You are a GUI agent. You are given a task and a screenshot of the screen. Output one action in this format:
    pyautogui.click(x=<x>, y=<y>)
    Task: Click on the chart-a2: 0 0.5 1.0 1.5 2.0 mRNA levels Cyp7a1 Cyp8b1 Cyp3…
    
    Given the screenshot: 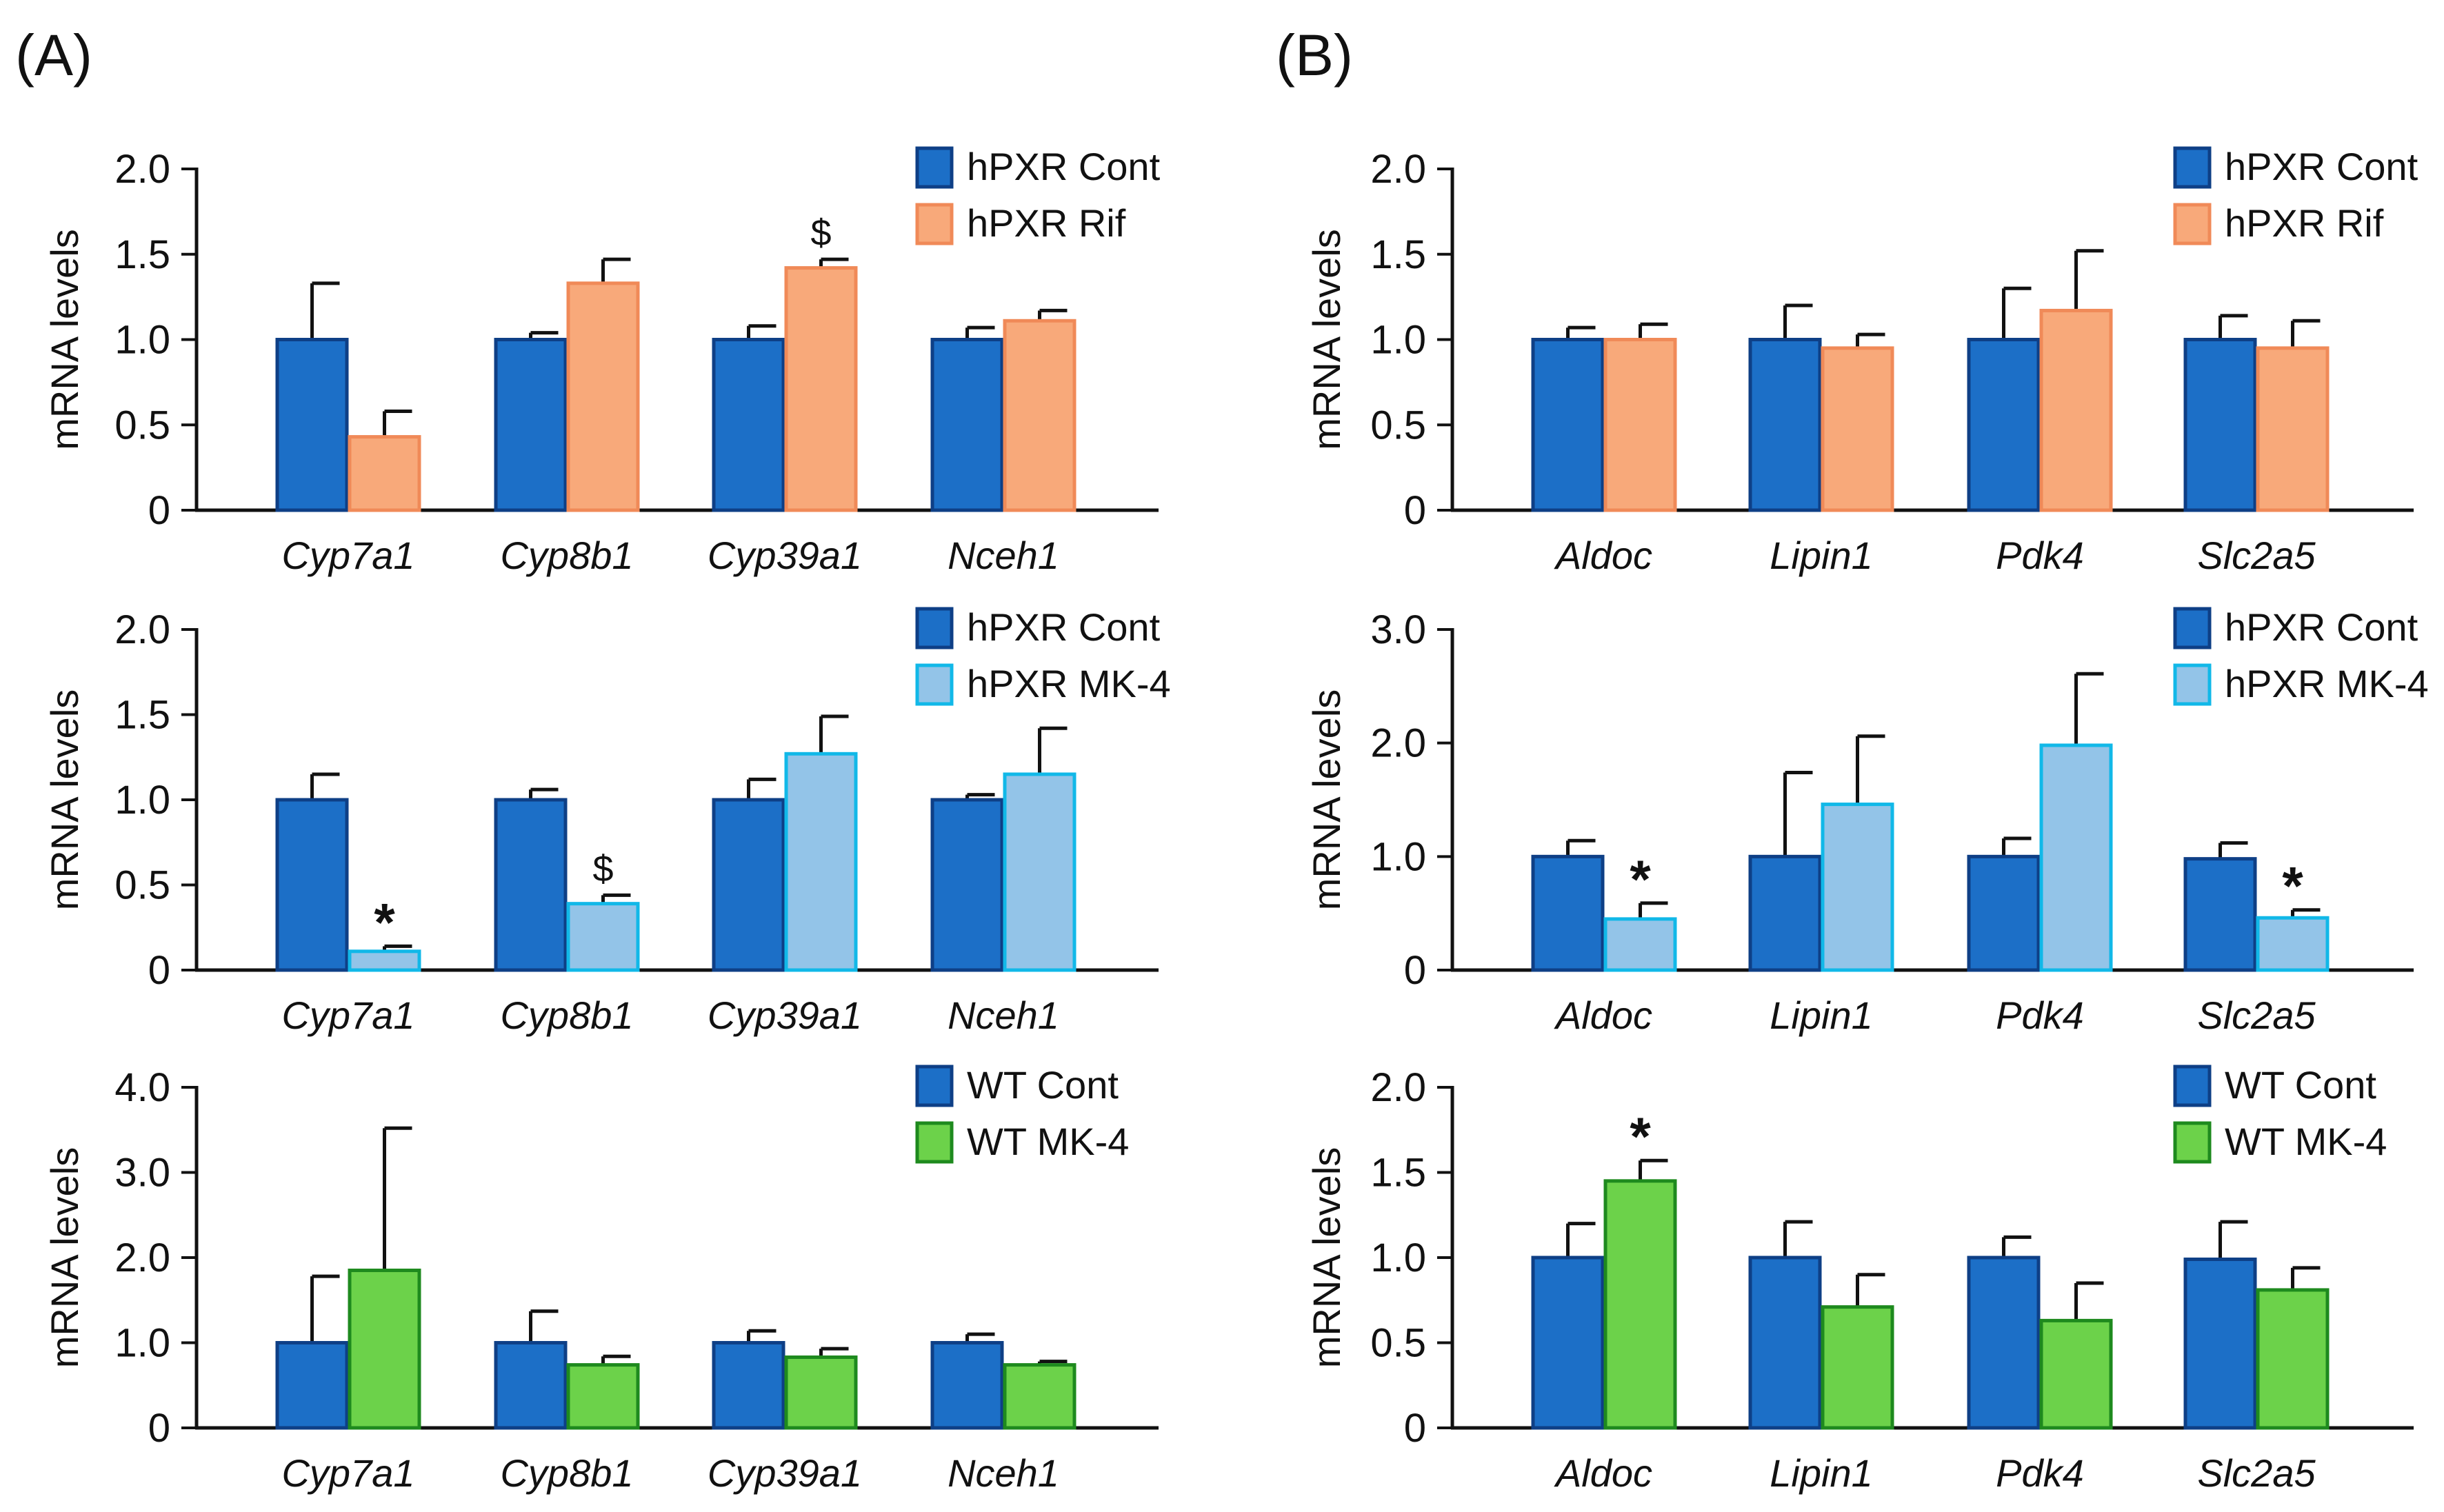 What is the action you would take?
    pyautogui.click(x=607, y=821)
    